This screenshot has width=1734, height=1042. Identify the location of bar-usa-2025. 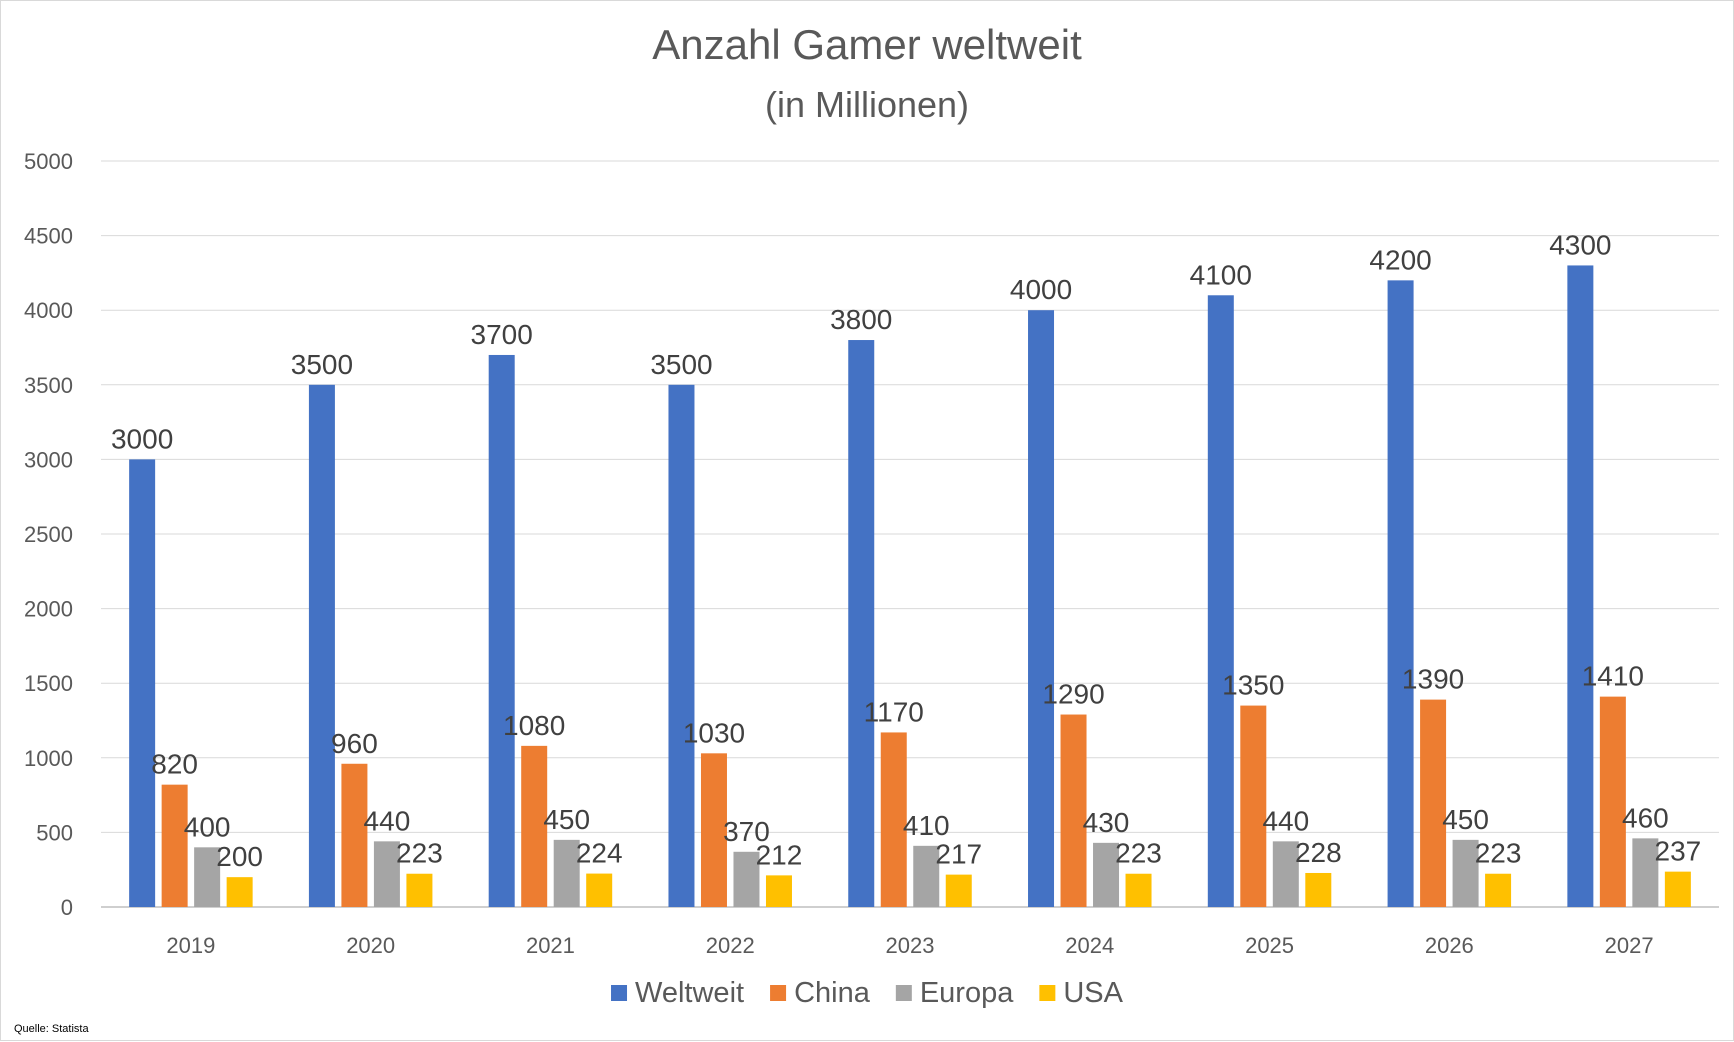
(1318, 889).